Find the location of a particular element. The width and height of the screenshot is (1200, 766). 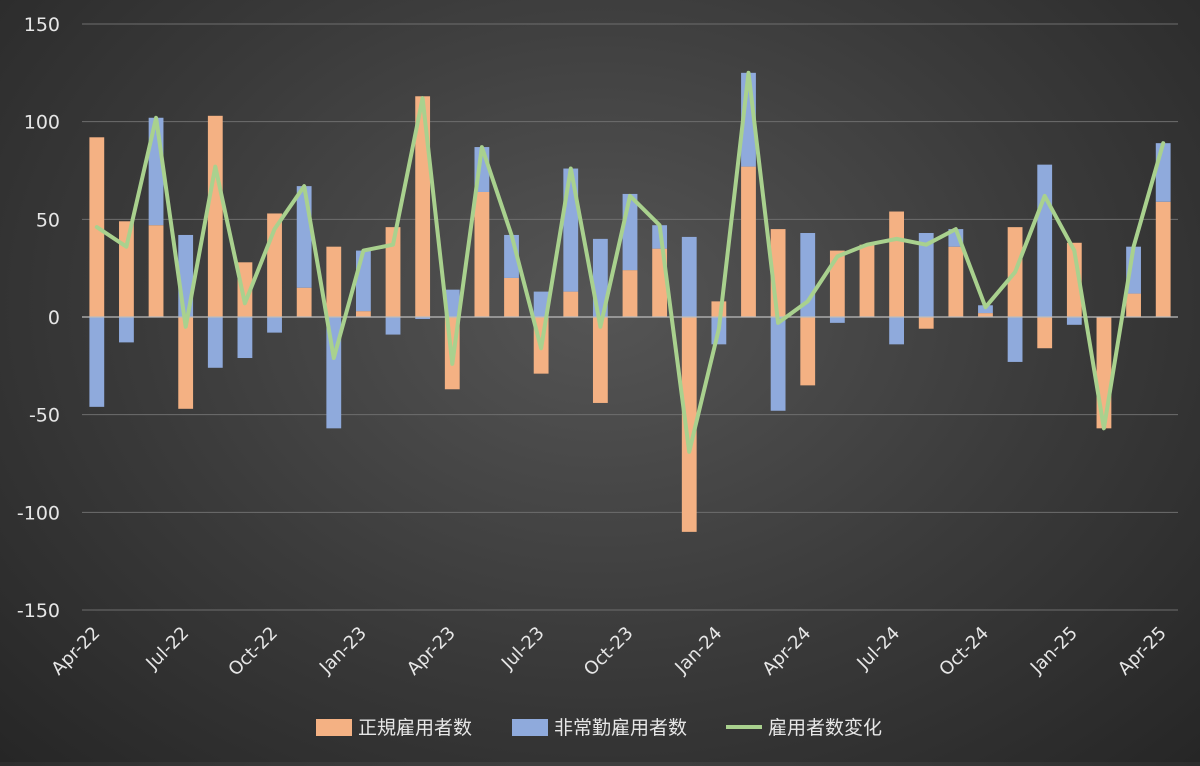

x-tick-label: Apr-22 is located at coordinates (76, 651).